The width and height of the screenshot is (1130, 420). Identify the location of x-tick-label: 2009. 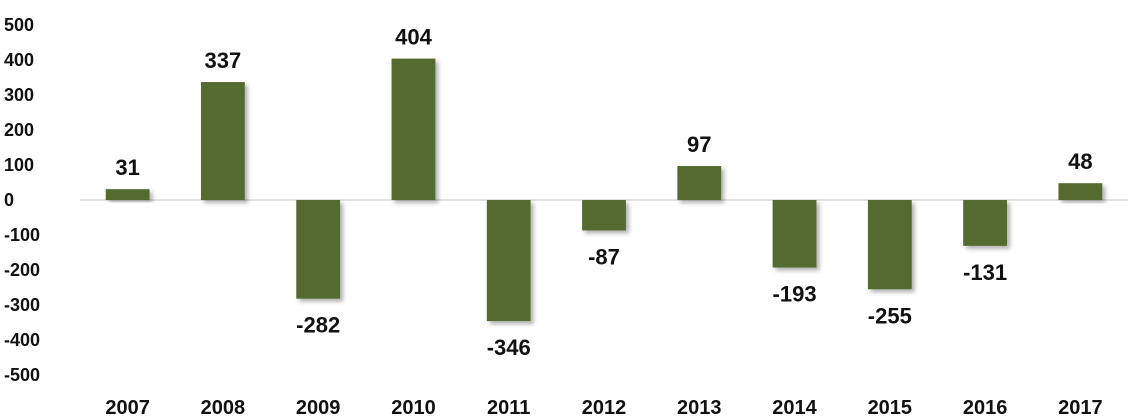
(318, 408).